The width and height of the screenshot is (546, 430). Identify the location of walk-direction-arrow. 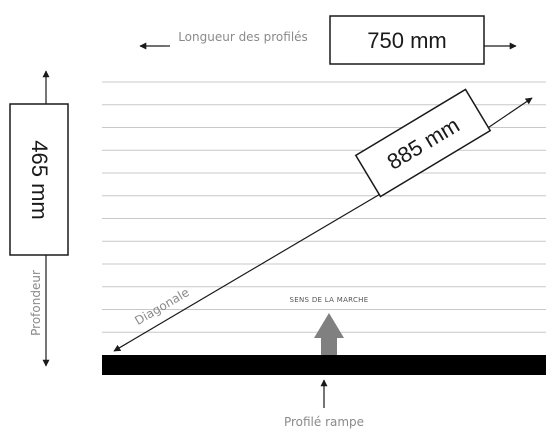
(329, 334).